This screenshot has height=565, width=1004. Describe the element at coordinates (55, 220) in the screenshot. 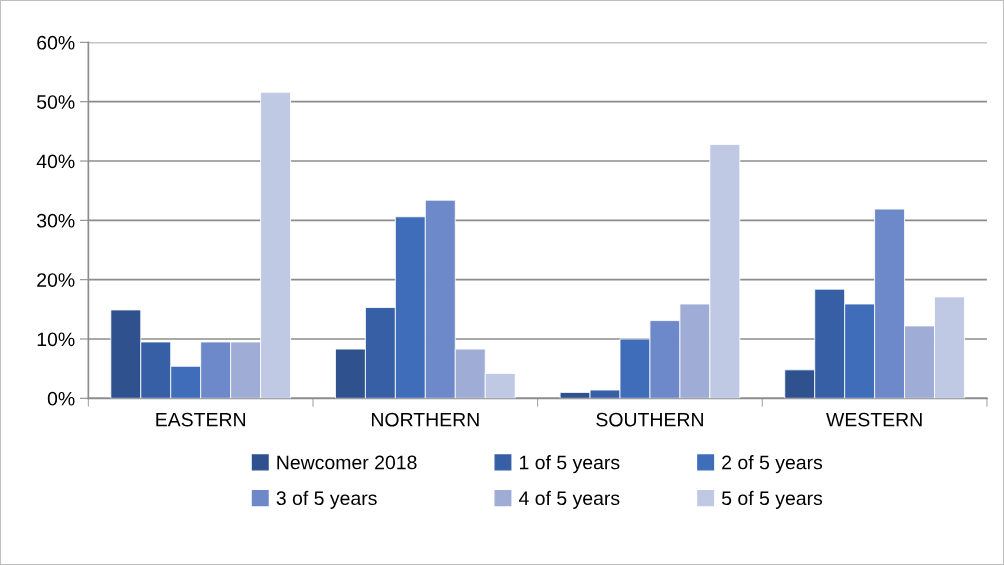

I see `y-tick-label: 30%` at that location.